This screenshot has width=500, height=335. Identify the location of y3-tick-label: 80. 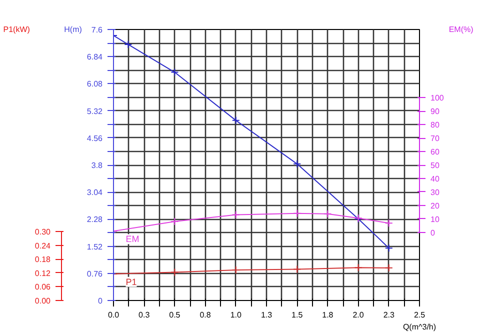
(435, 125).